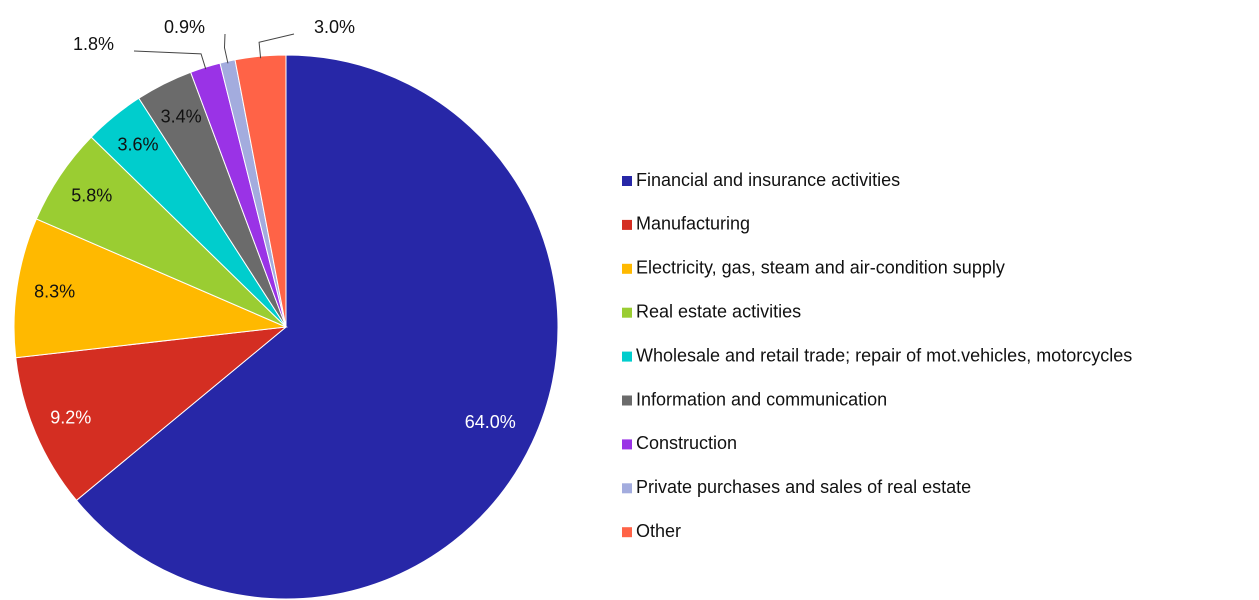 This screenshot has width=1259, height=600. What do you see at coordinates (718, 311) in the screenshot?
I see `legend-label: Real estate activities` at bounding box center [718, 311].